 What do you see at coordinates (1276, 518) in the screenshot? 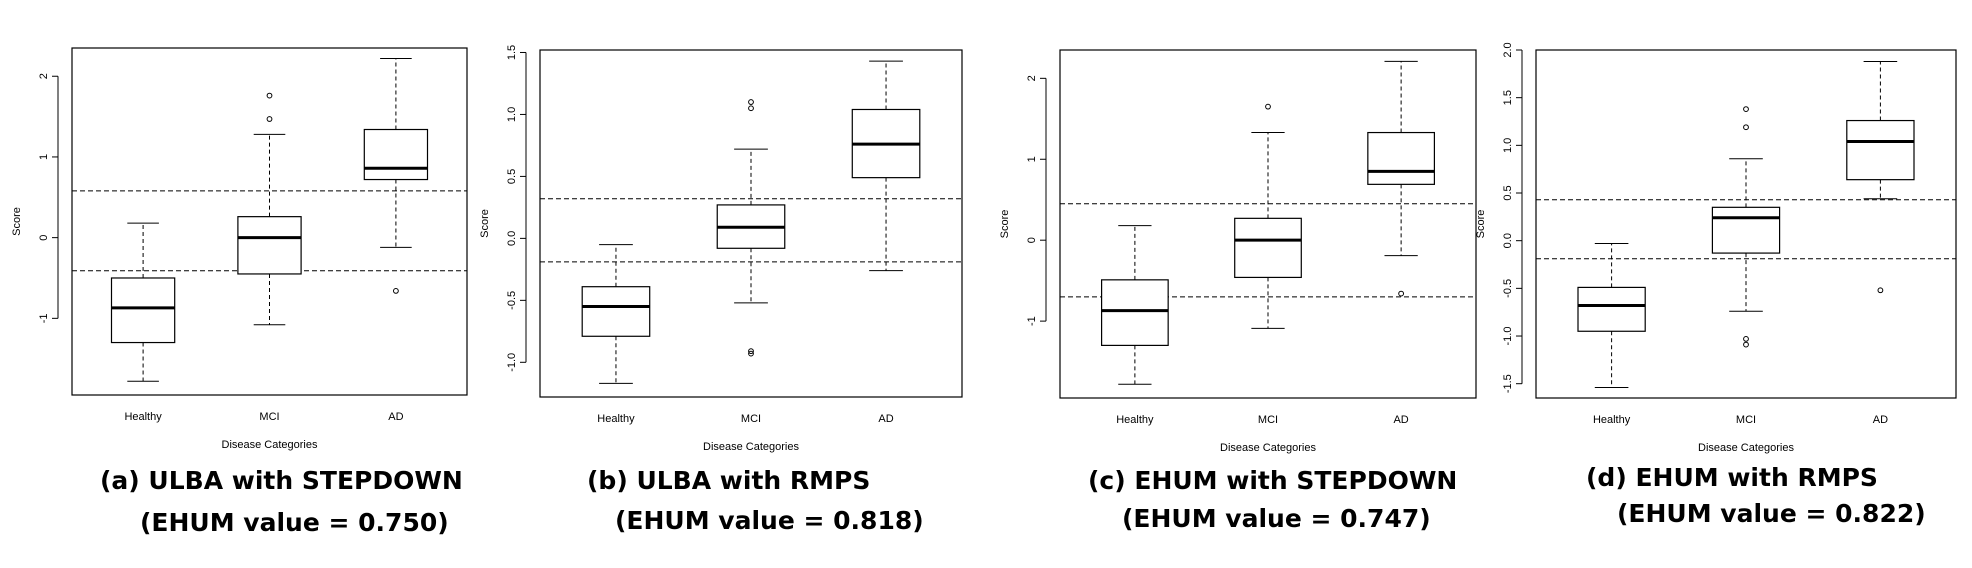
I see `panel-caption-value: (EHUM value = 0.747)` at bounding box center [1276, 518].